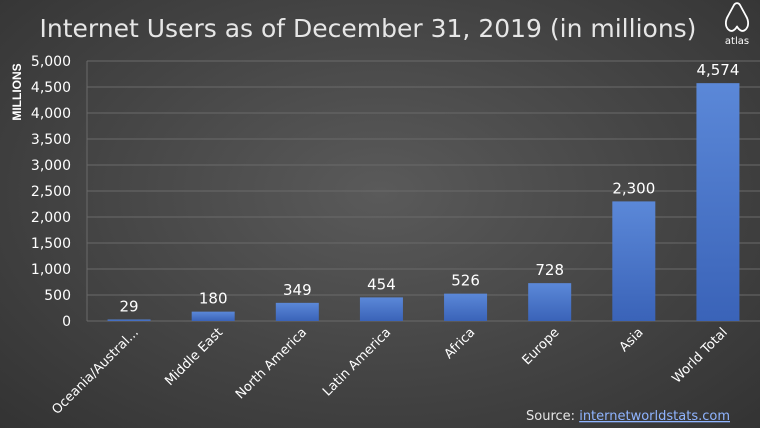  I want to click on y-tick-label: 500, so click(57, 296).